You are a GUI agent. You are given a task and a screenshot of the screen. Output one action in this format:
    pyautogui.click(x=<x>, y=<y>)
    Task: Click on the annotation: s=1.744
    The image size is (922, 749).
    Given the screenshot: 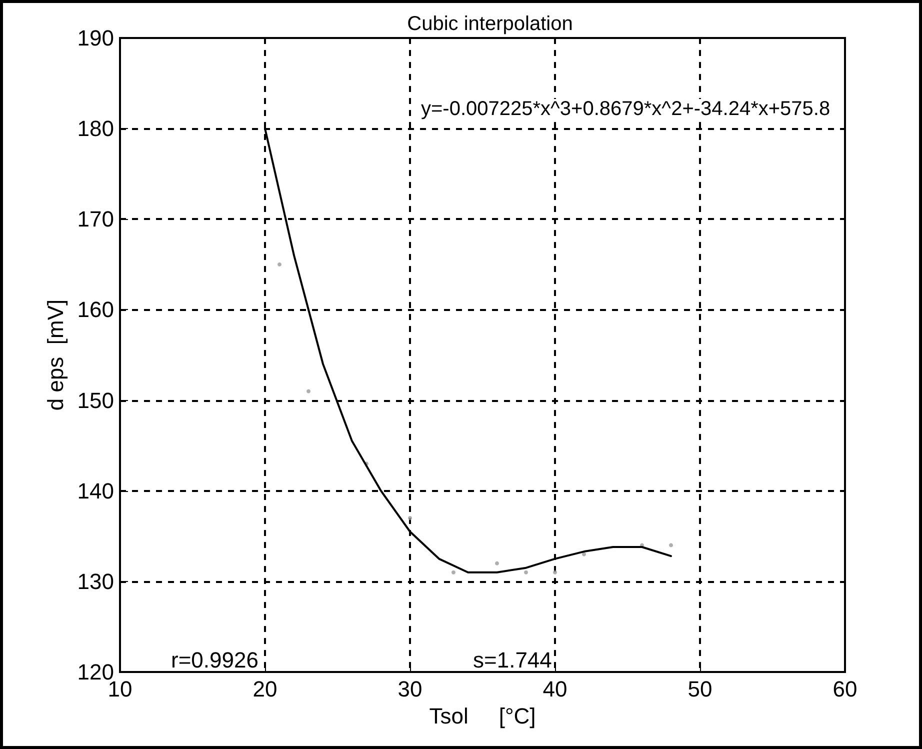 What is the action you would take?
    pyautogui.click(x=512, y=660)
    